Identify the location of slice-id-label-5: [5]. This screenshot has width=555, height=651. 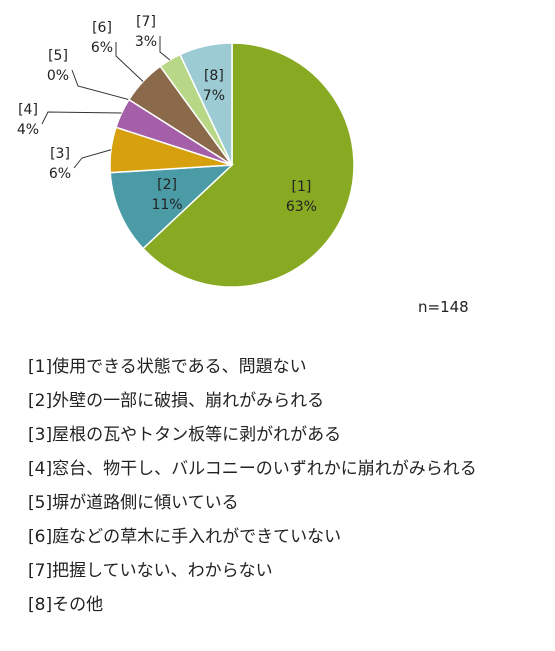
(58, 56).